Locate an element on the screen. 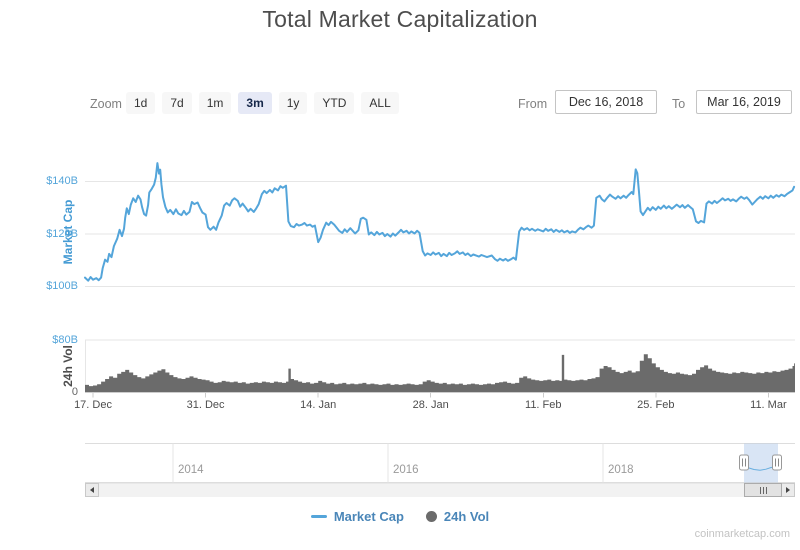 This screenshot has height=550, width=800. legend-item-market-cap: Market Cap is located at coordinates (357, 516).